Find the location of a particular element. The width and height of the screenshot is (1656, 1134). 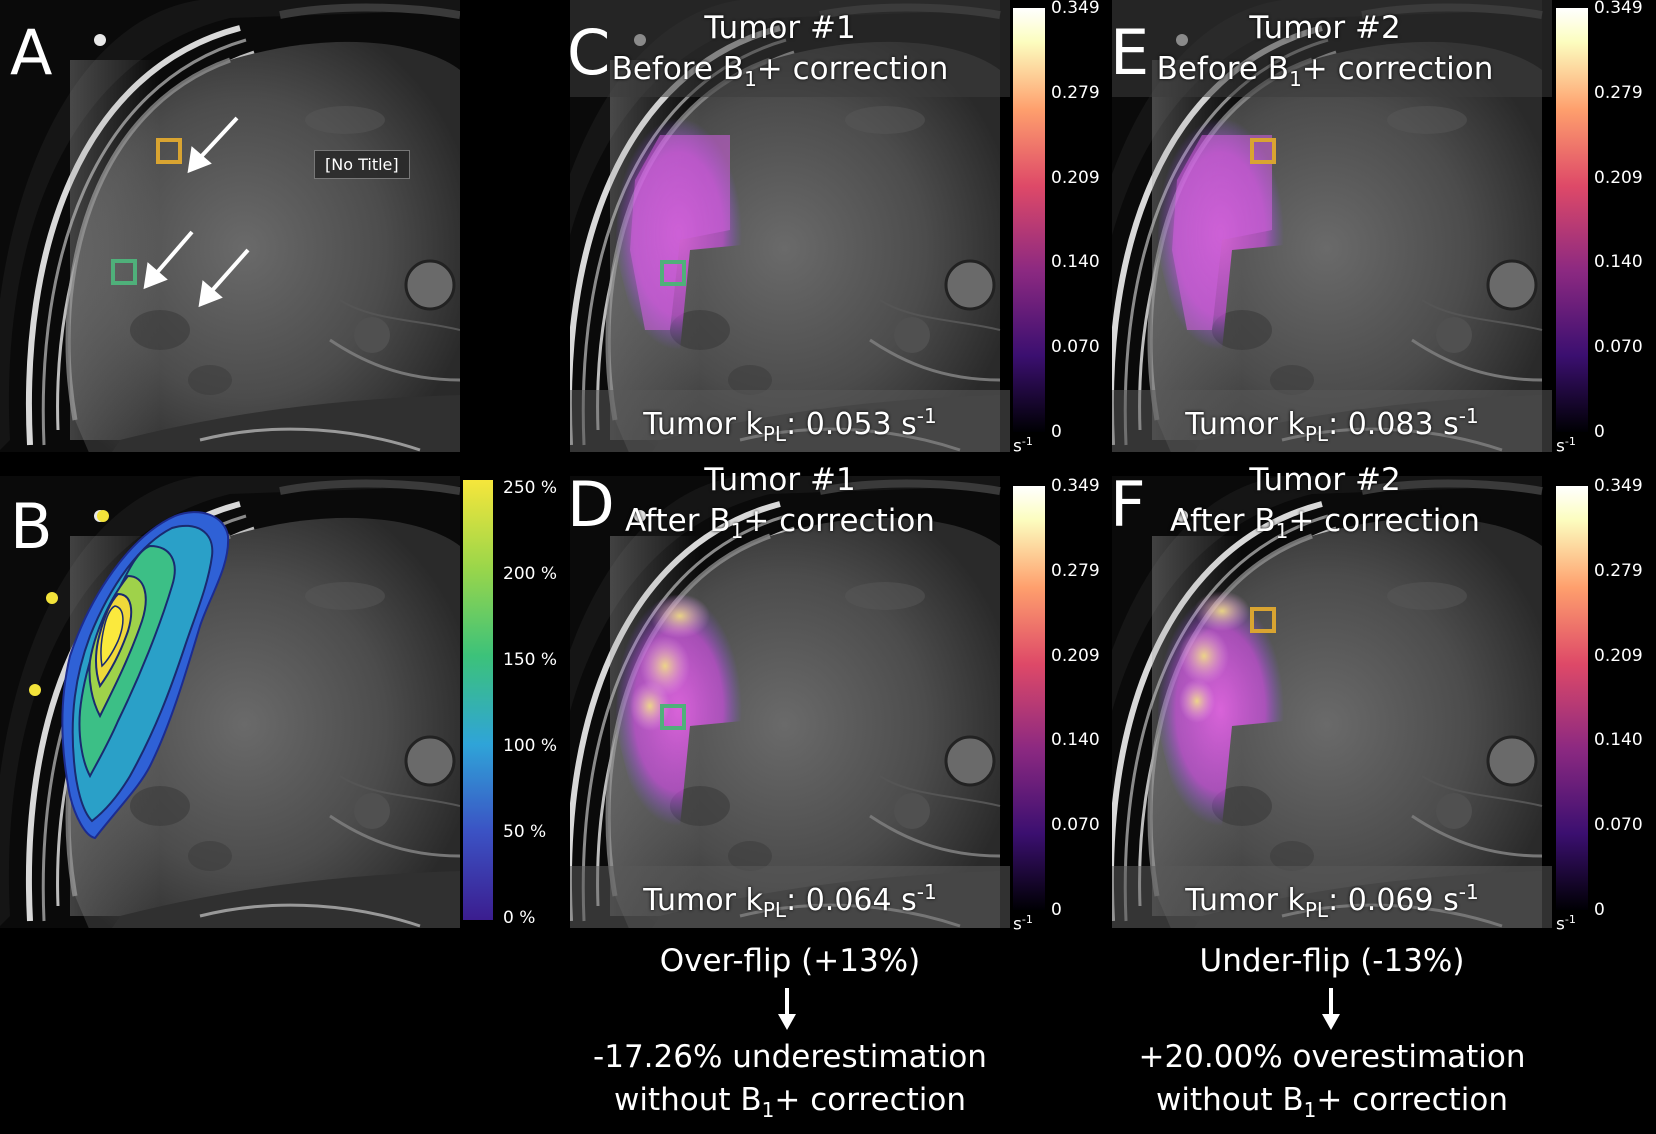

panel-letter-e: E is located at coordinates (1130, 52).